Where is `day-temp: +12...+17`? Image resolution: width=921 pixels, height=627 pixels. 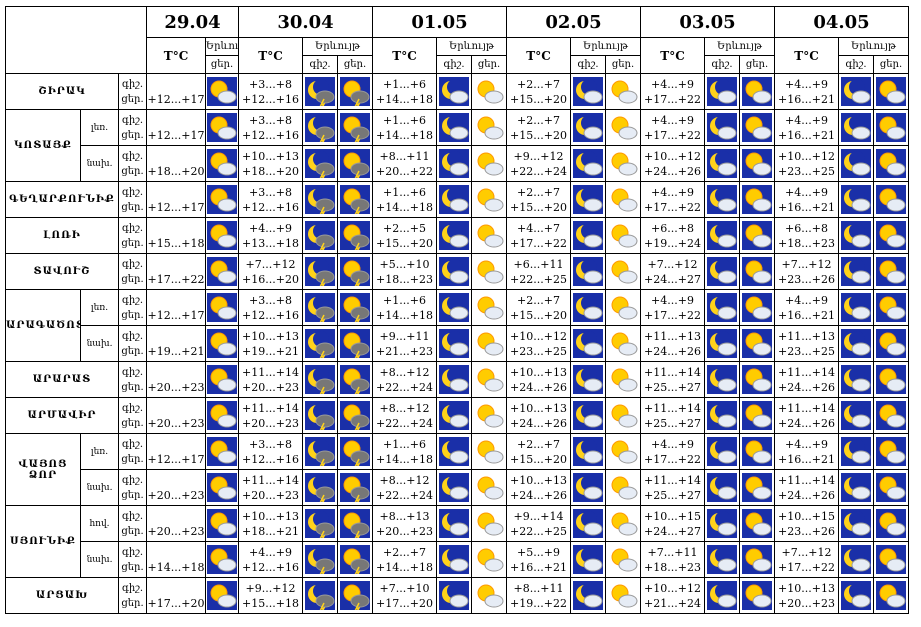
day-temp: +12...+17 is located at coordinates (176, 135).